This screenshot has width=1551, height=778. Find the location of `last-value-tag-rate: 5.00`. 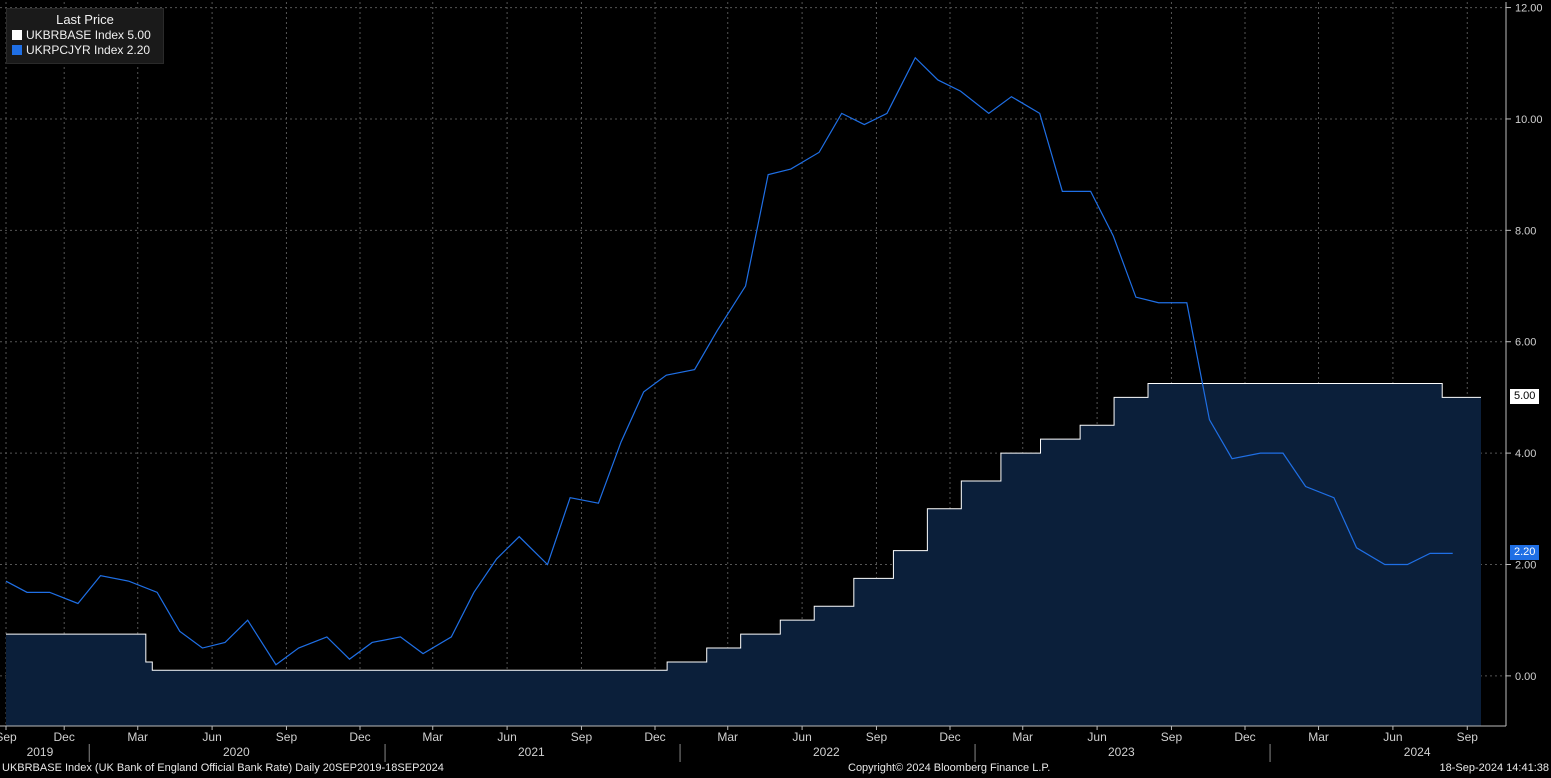

last-value-tag-rate: 5.00 is located at coordinates (1525, 397).